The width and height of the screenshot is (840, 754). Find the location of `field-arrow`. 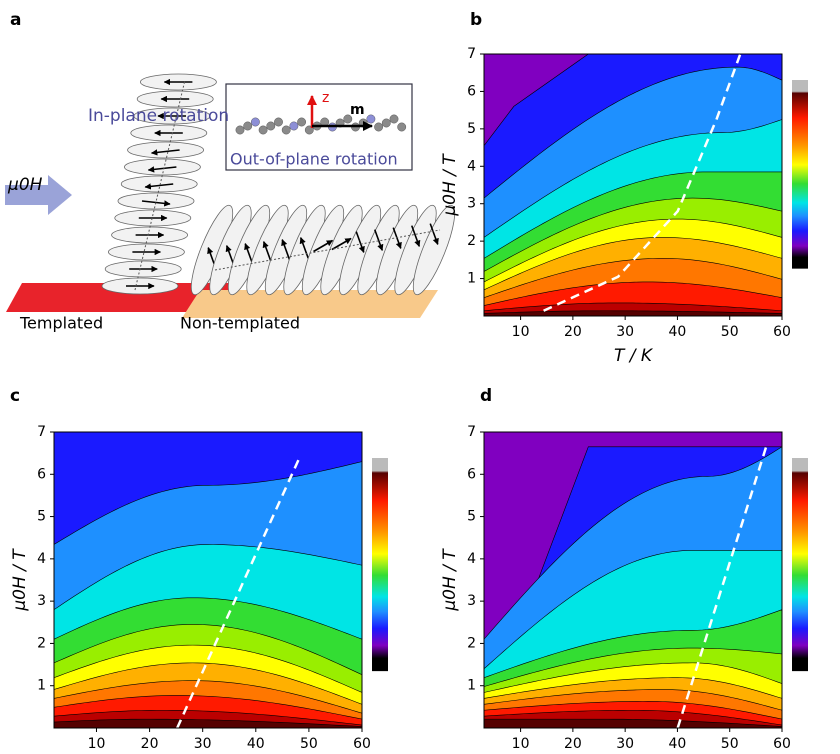

field-arrow is located at coordinates (38, 195).